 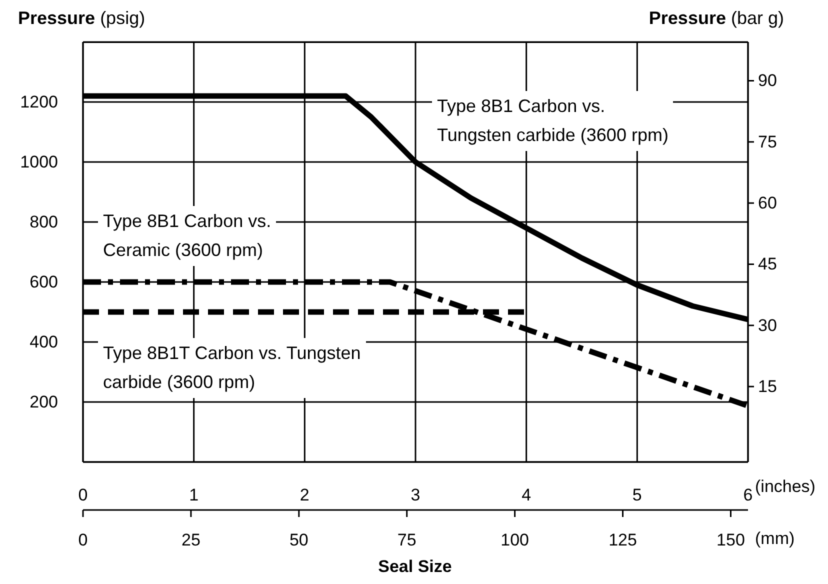 I want to click on x-tick-label: 1, so click(x=194, y=495).